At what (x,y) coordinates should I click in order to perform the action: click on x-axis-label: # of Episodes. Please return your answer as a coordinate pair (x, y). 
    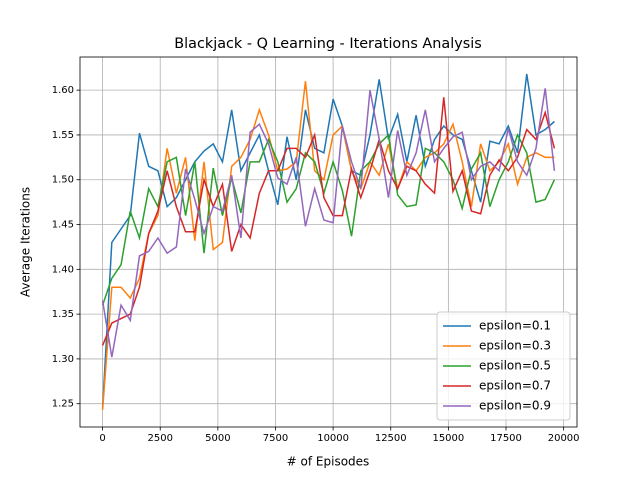
    Looking at the image, I should click on (328, 462).